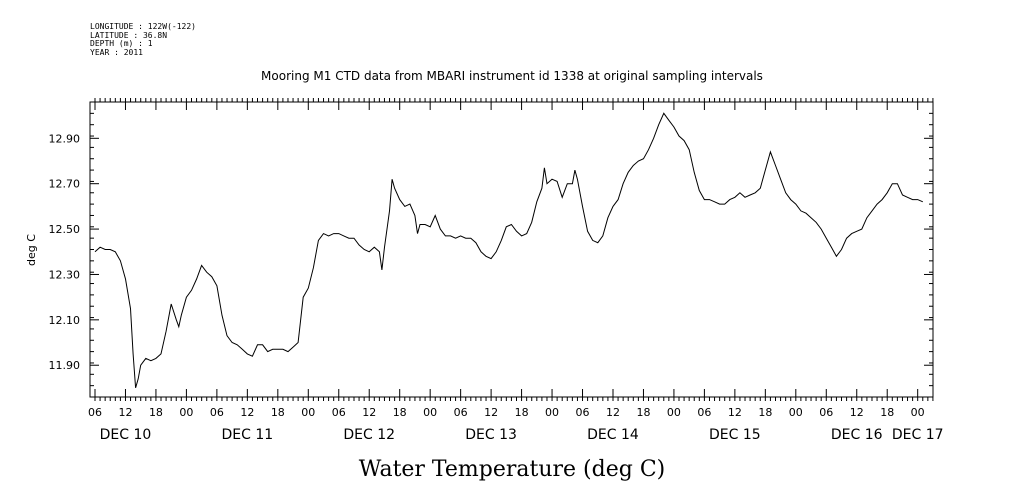 The height and width of the screenshot is (504, 1009). What do you see at coordinates (65, 365) in the screenshot?
I see `y-tick-label: 11.90` at bounding box center [65, 365].